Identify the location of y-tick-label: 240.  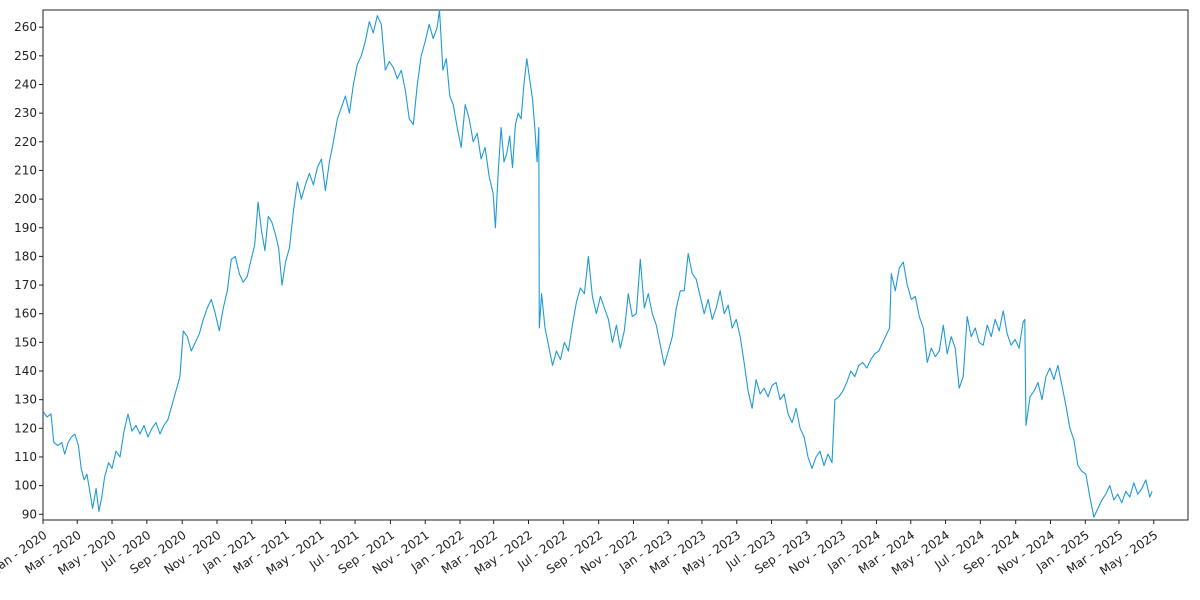
(25, 84).